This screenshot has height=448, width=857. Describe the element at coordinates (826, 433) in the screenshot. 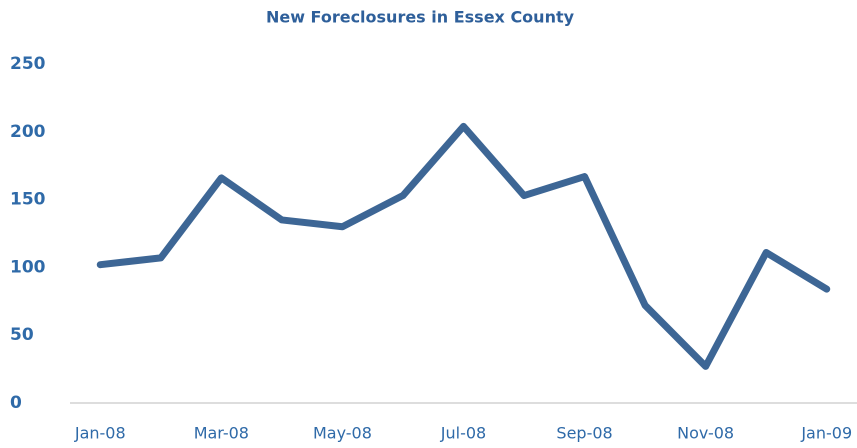

I see `x-tick-label: Jan-09` at that location.